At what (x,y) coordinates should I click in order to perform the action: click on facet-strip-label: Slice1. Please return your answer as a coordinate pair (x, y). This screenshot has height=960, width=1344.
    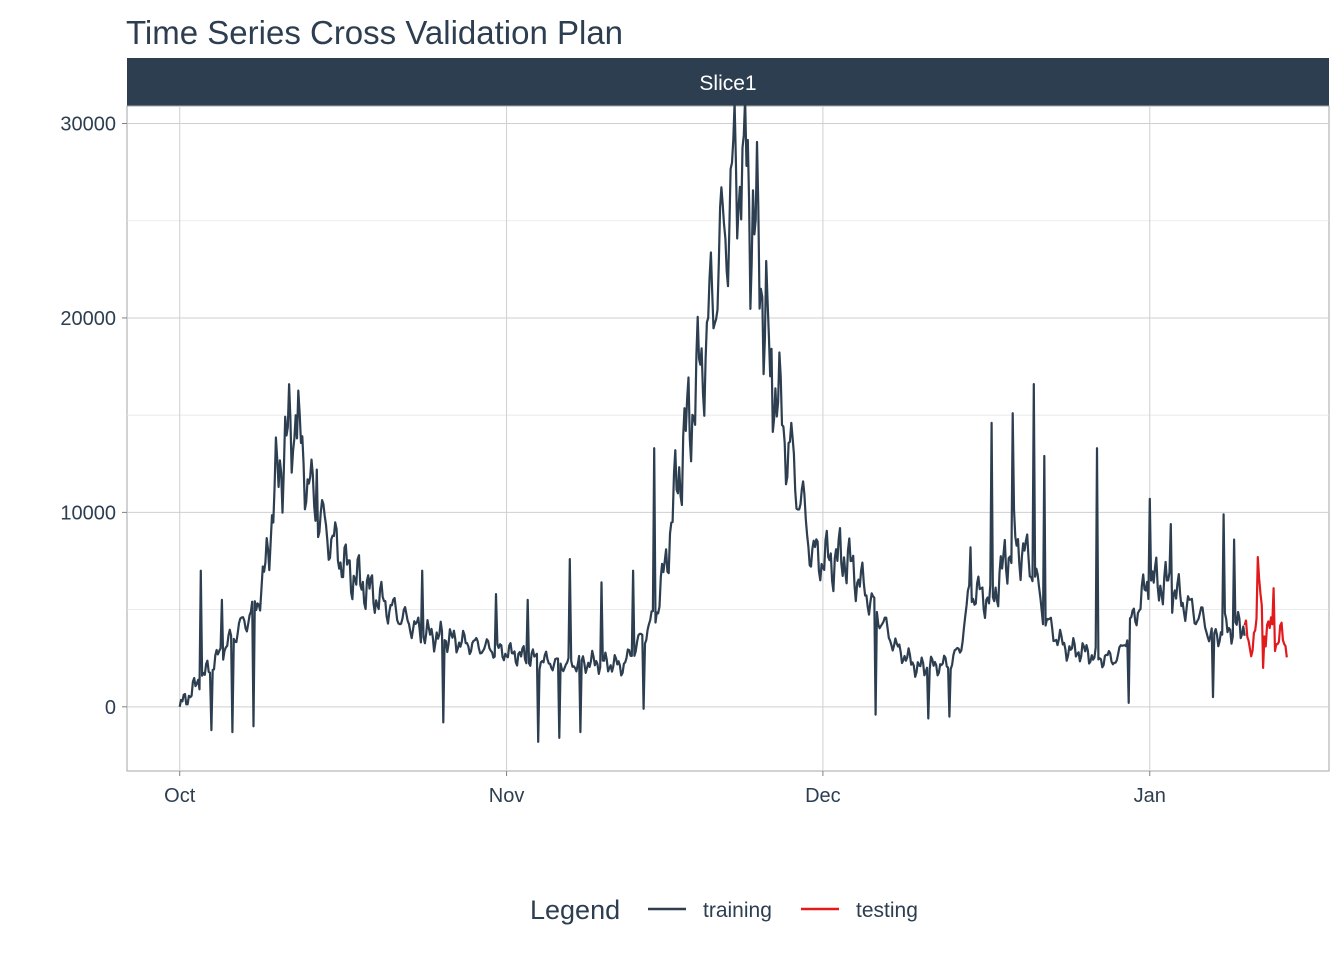
    Looking at the image, I should click on (727, 83).